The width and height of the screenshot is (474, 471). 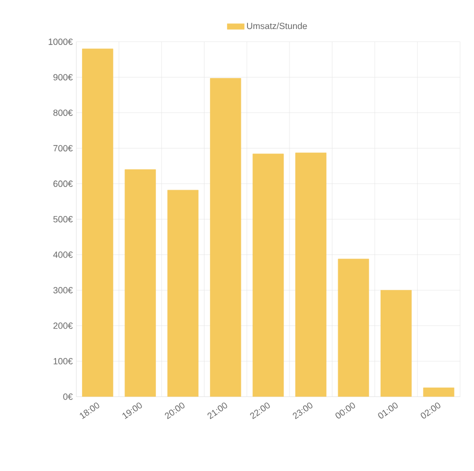 What do you see at coordinates (68, 396) in the screenshot?
I see `y-tick-label: 0€` at bounding box center [68, 396].